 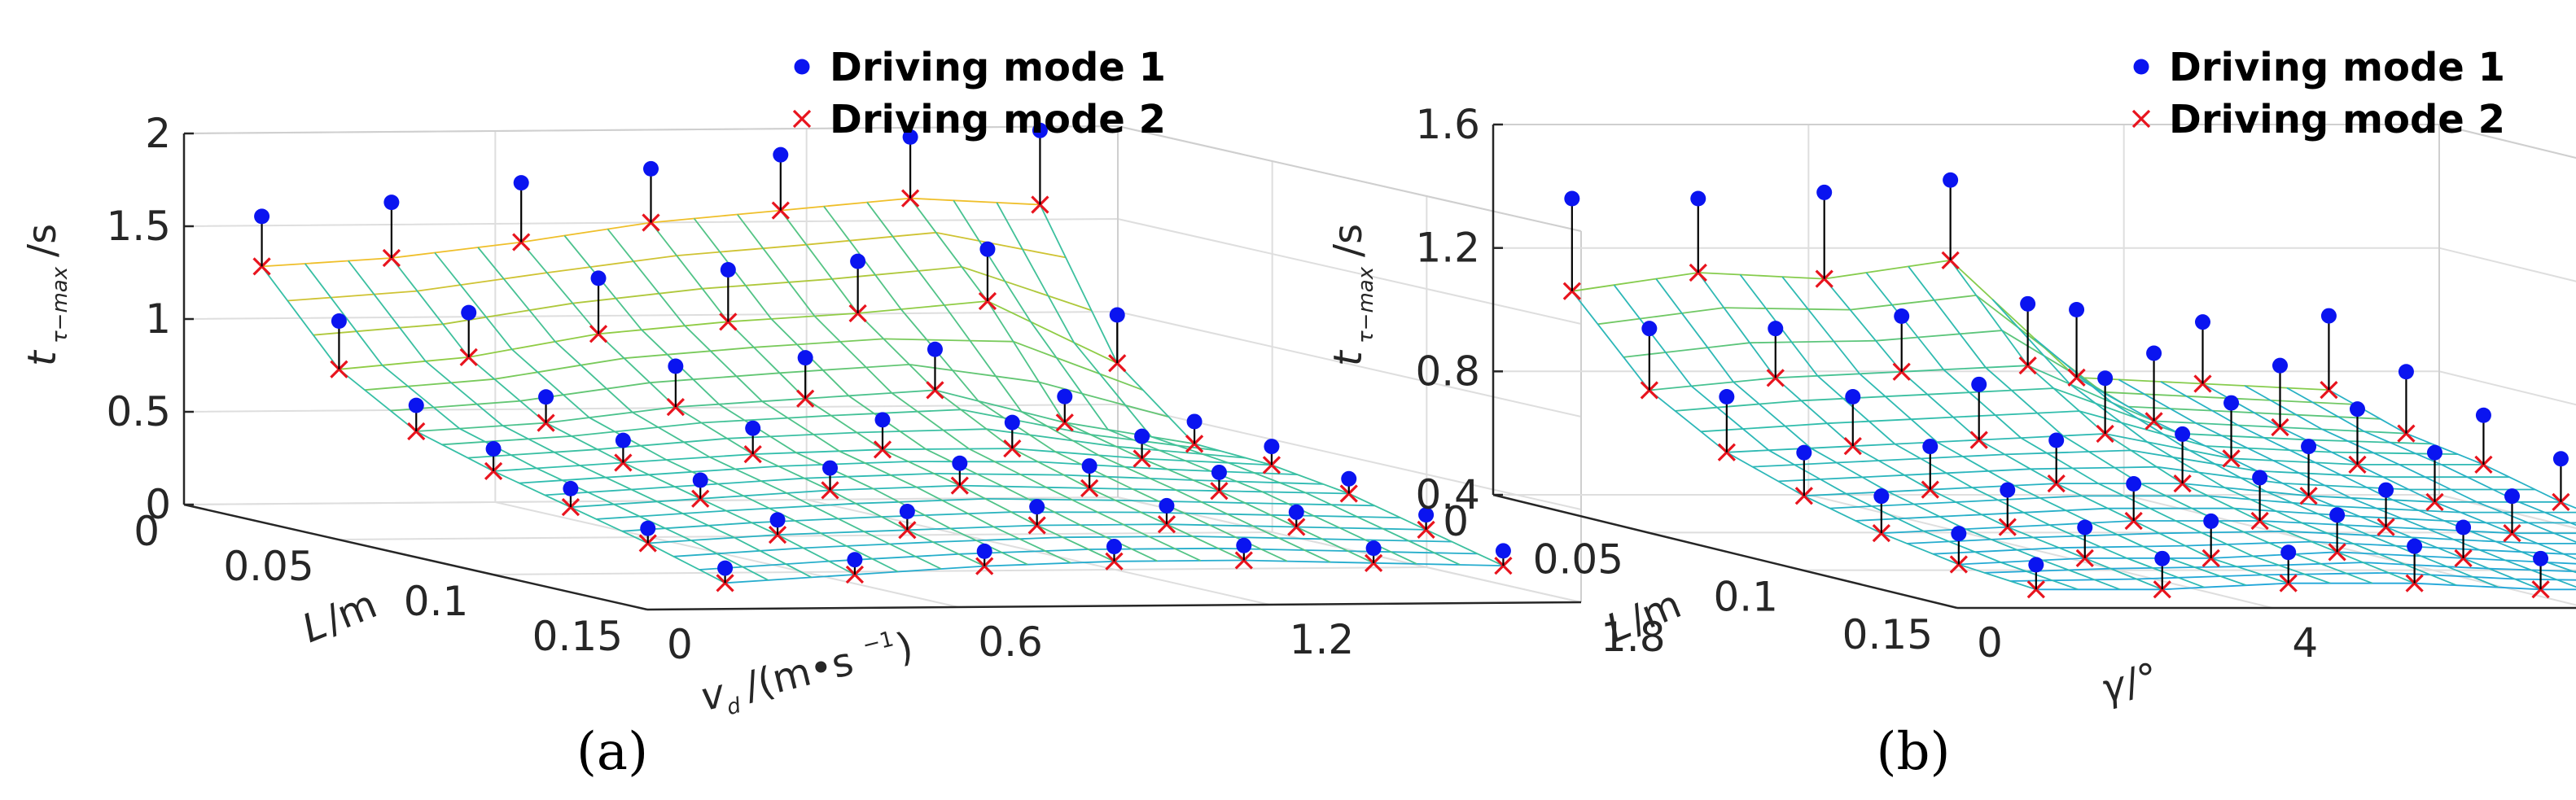 I want to click on y-tick-label: 4, so click(x=2305, y=643).